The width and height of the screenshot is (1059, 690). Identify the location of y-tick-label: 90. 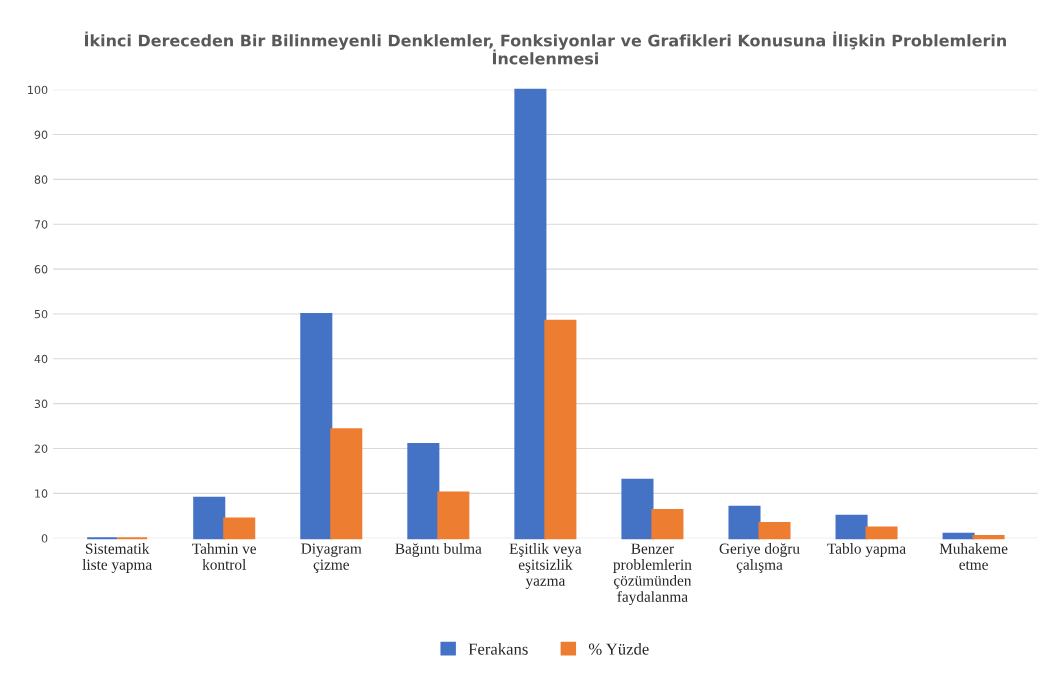
(41, 134).